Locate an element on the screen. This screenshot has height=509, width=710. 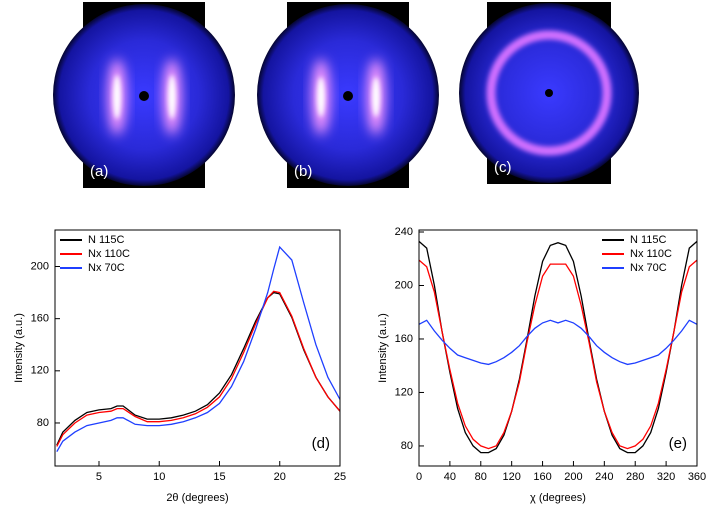
x-tick-label: 80 is located at coordinates (481, 477).